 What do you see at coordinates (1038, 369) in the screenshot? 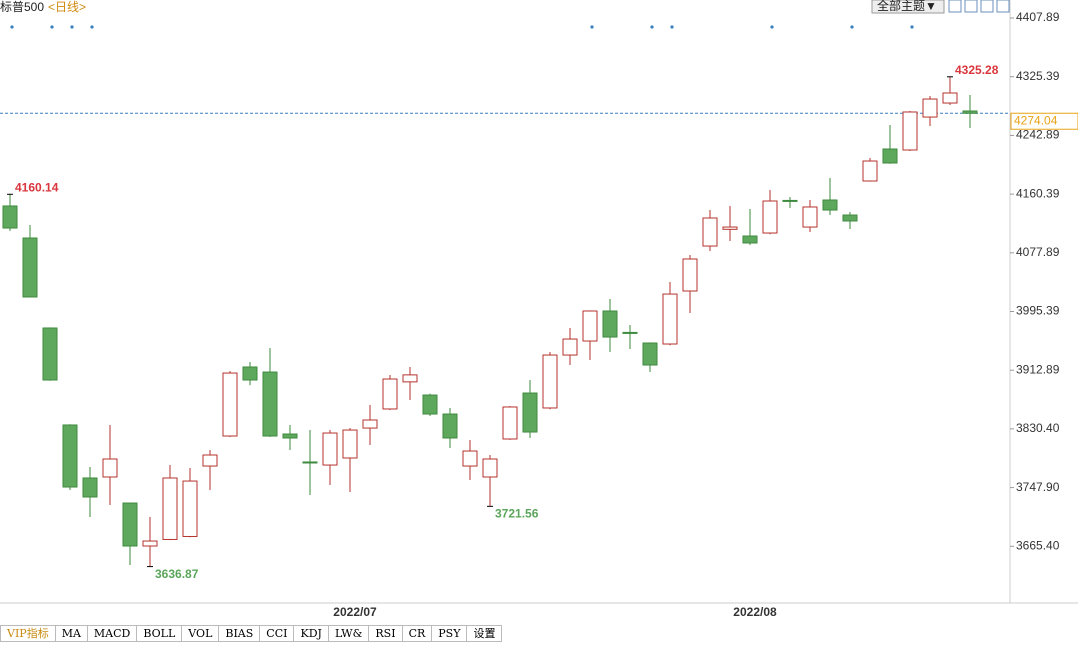
I see `y-tick-label: 3912.89` at bounding box center [1038, 369].